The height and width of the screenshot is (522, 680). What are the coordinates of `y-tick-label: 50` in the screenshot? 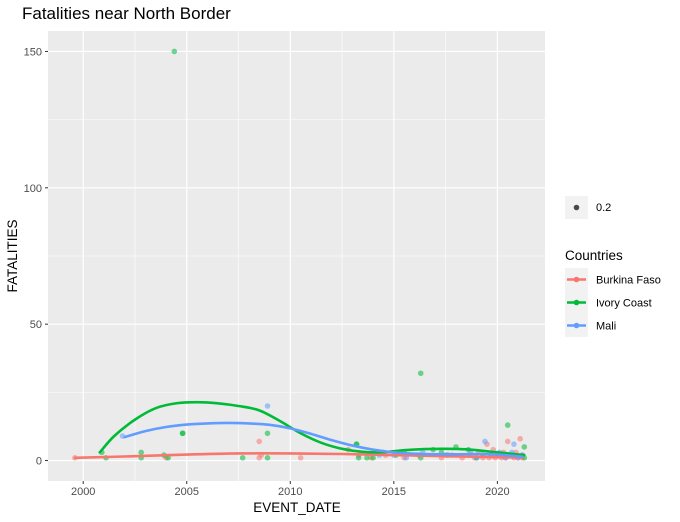 It's located at (36, 325).